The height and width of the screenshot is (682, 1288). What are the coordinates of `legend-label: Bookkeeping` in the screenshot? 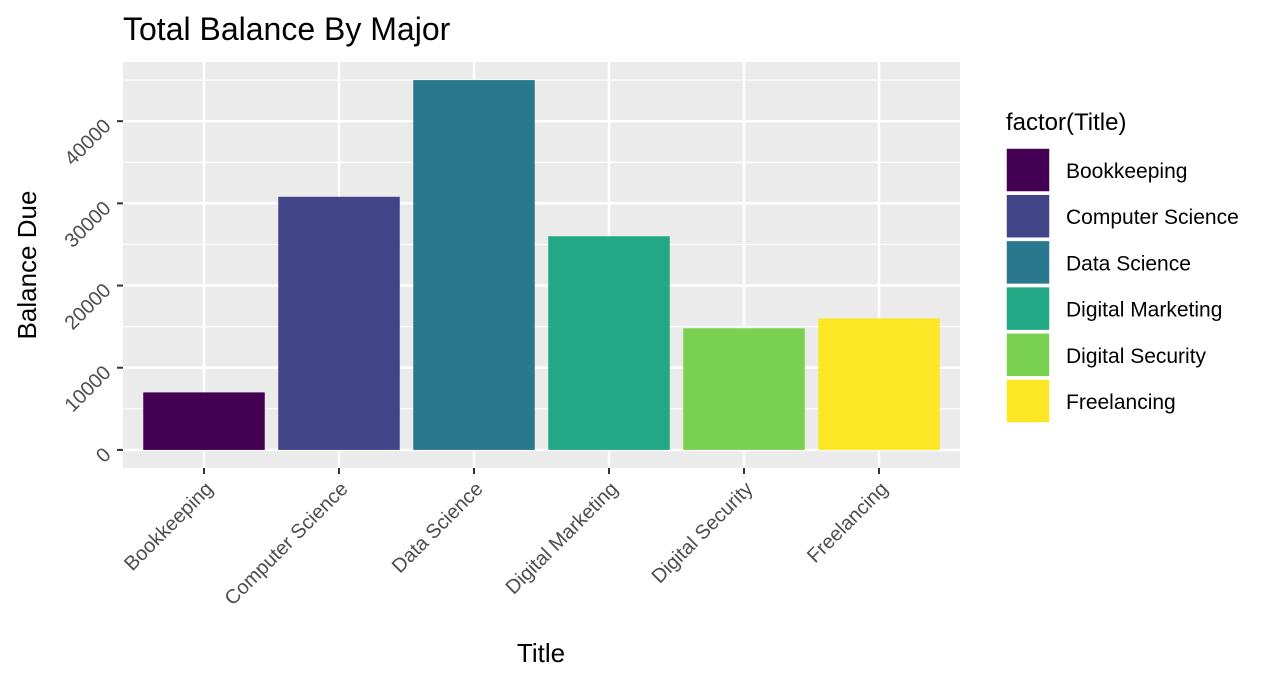 It's located at (1126, 171).